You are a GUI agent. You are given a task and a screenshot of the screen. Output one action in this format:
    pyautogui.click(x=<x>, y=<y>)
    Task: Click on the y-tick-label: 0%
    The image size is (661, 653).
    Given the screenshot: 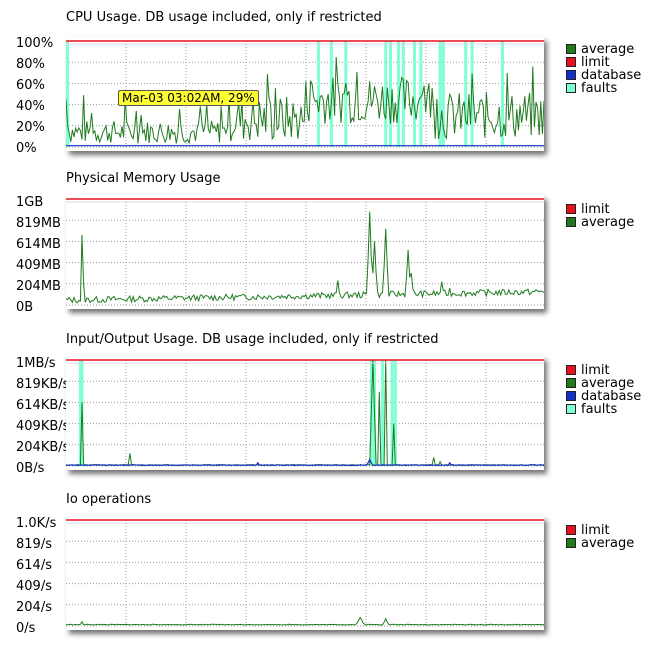 What is the action you would take?
    pyautogui.click(x=26, y=148)
    